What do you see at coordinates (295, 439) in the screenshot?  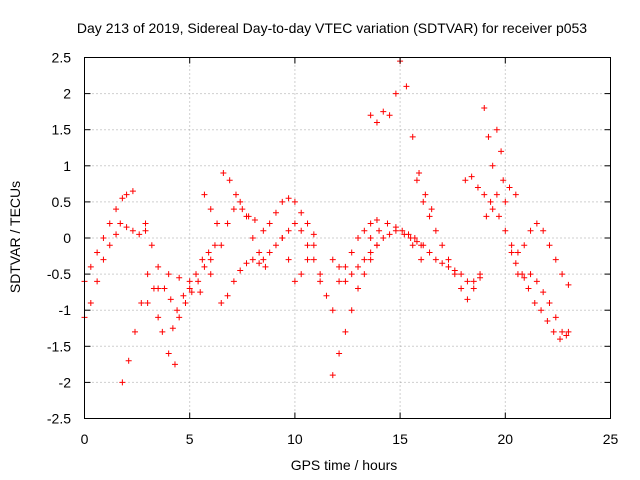 I see `x-tick-label: 10` at bounding box center [295, 439].